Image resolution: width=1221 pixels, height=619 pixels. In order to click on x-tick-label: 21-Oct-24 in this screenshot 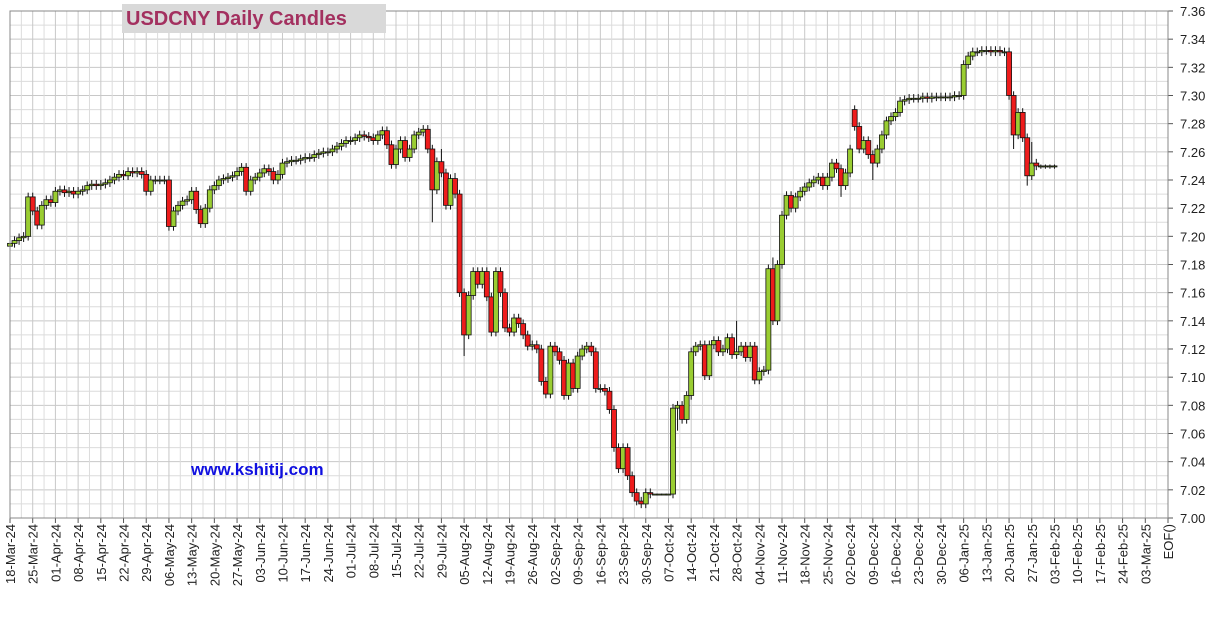, I will do `click(714, 553)`.